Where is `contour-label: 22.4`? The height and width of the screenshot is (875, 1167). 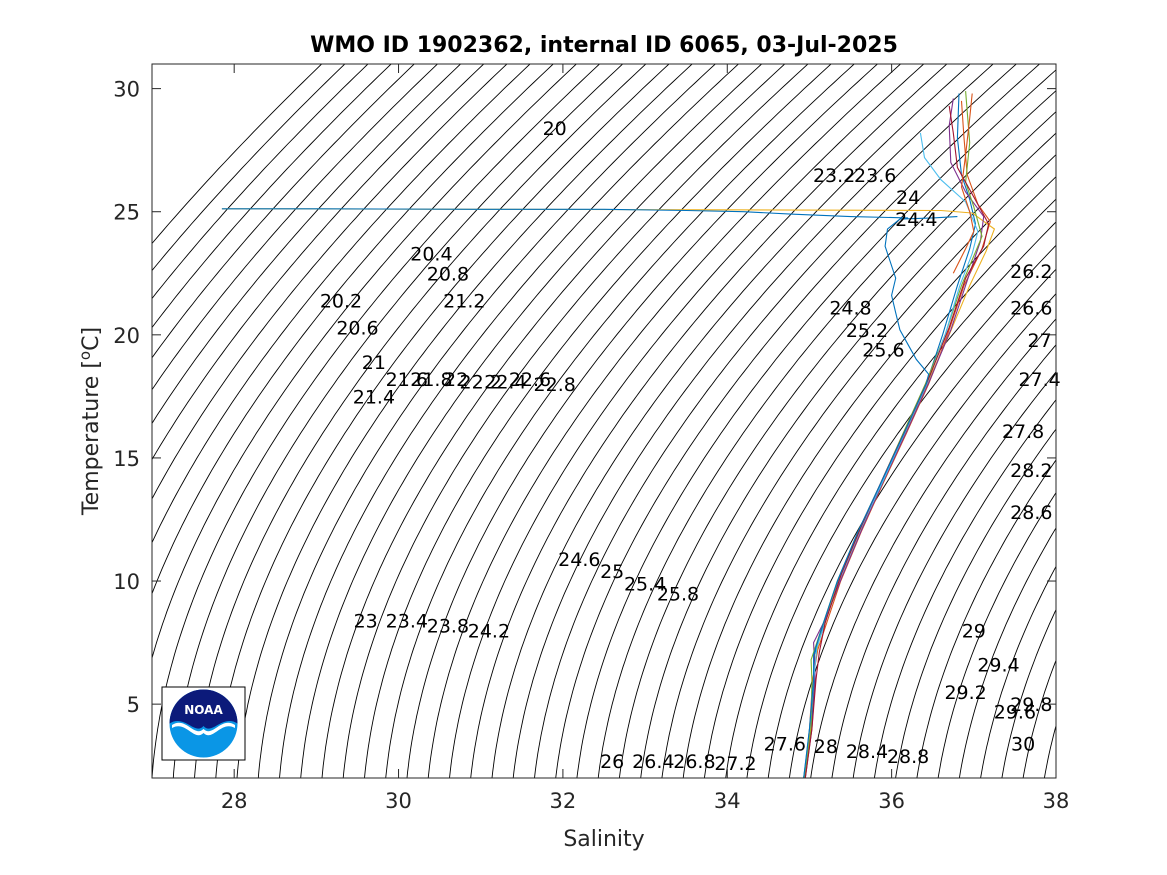
contour-label: 22.4 is located at coordinates (505, 383).